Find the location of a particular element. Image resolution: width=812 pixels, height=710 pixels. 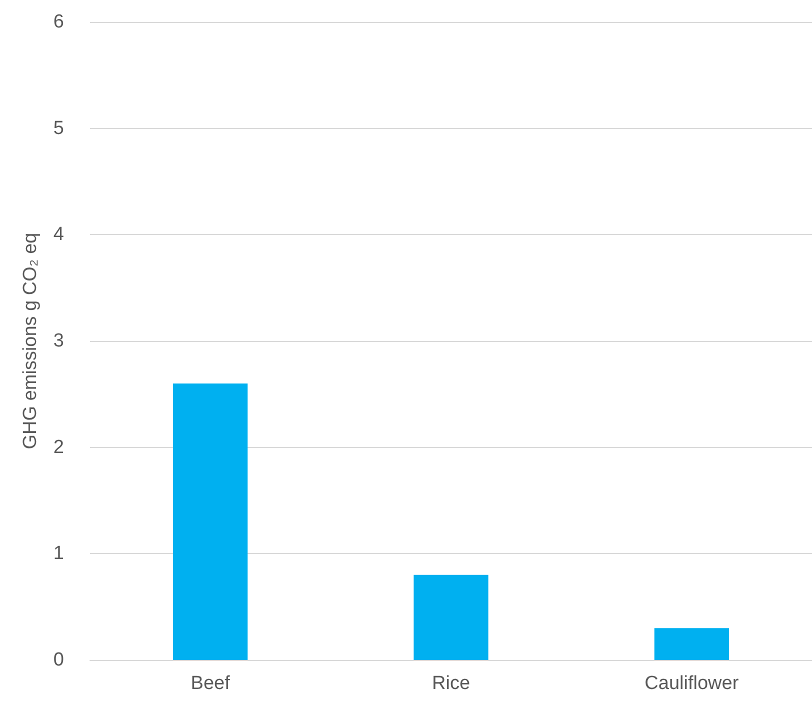

x-tick-label: Cauliflower is located at coordinates (692, 683).